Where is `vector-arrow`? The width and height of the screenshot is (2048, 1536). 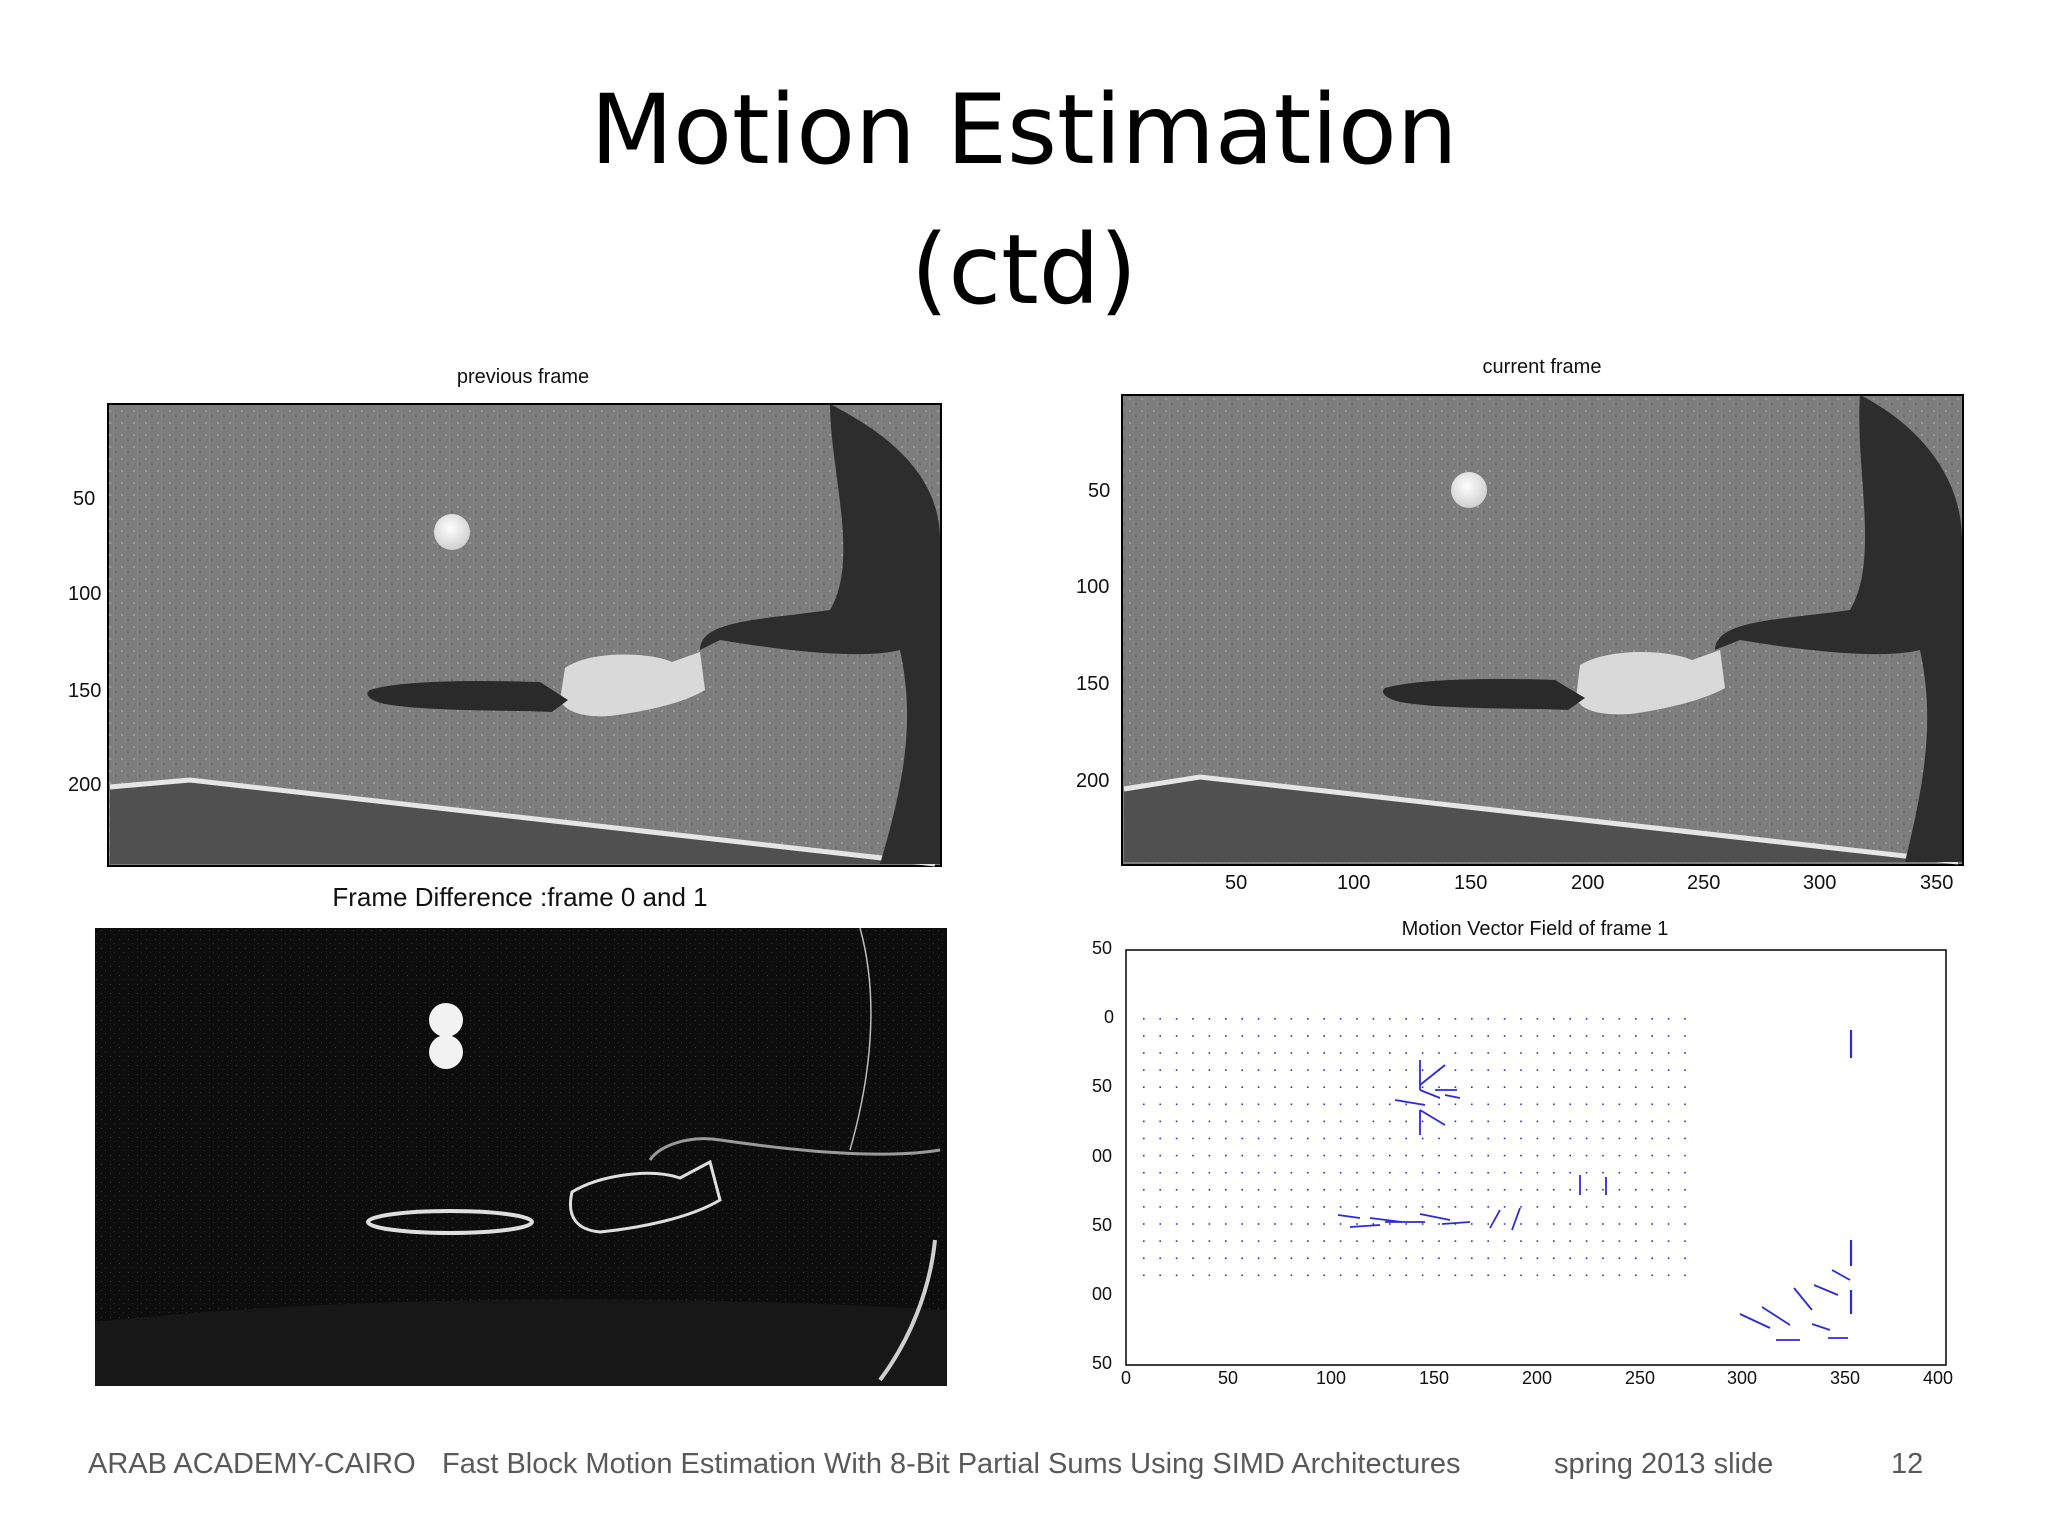 vector-arrow is located at coordinates (1803, 1299).